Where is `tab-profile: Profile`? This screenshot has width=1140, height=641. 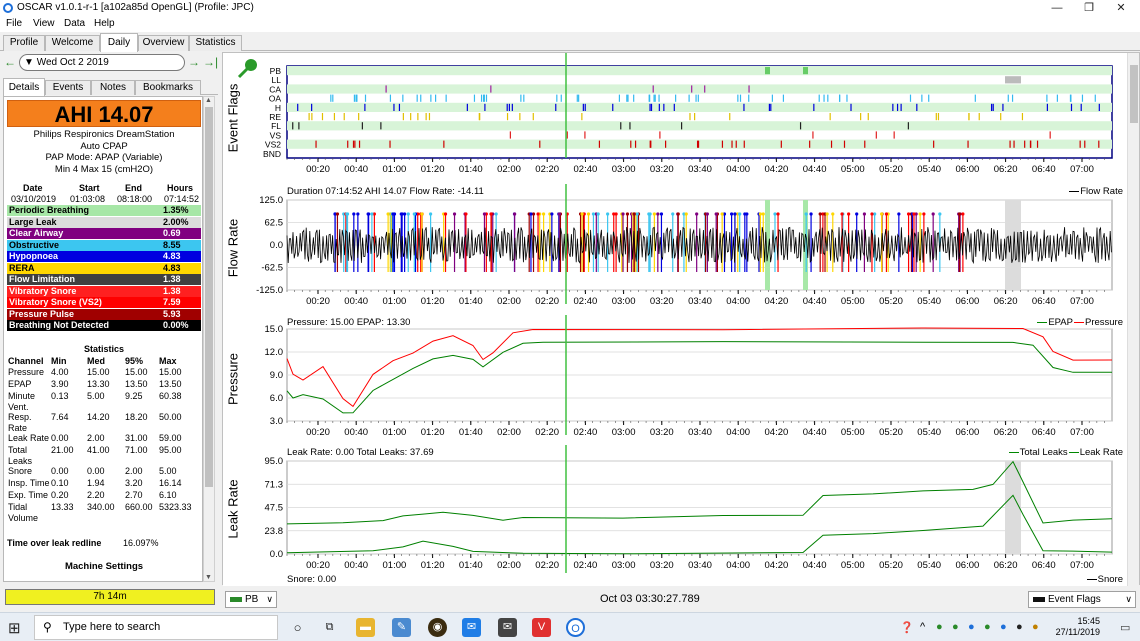
tab-profile: Profile is located at coordinates (24, 43).